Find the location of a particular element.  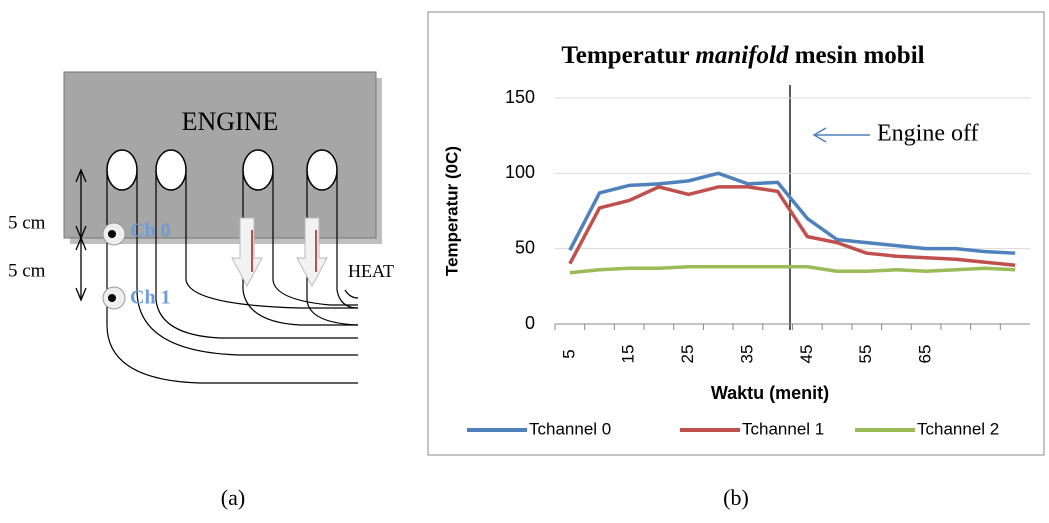

heat-label: HEAT is located at coordinates (371, 271).